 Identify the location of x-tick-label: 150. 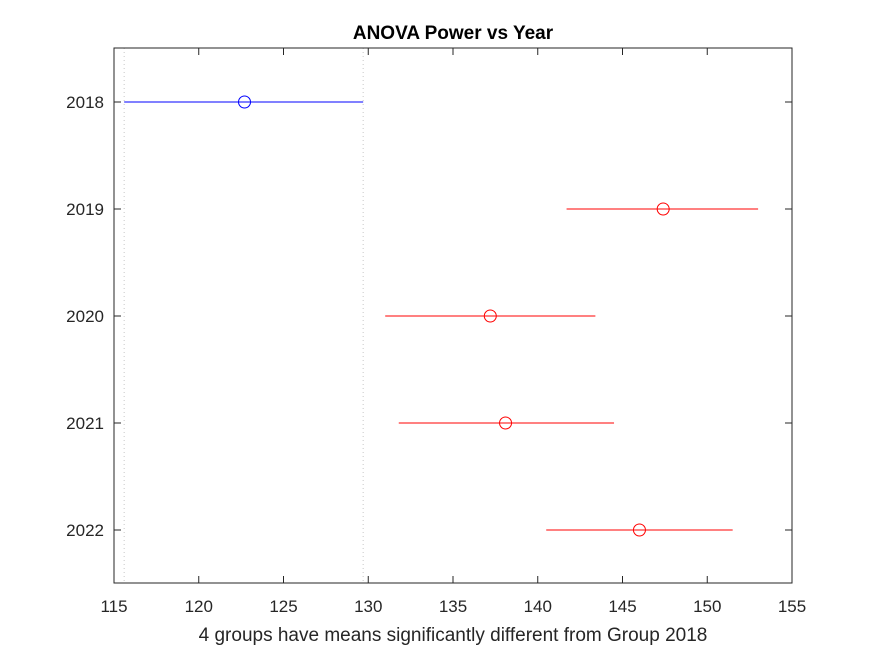
(707, 606).